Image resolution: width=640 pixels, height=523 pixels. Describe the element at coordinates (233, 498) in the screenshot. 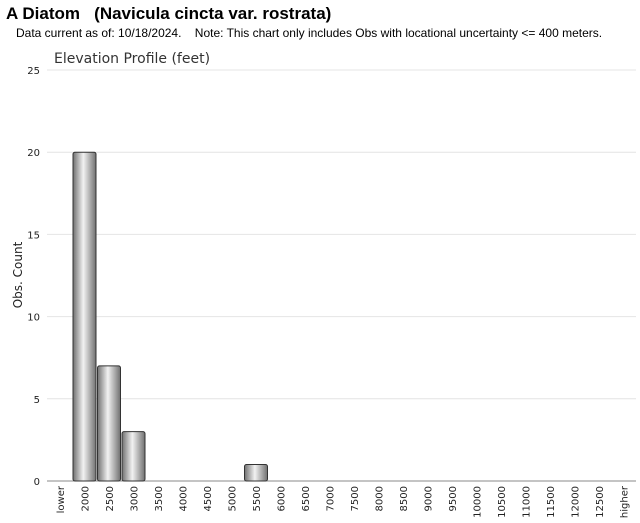

I see `x-tick-label: 5000` at that location.